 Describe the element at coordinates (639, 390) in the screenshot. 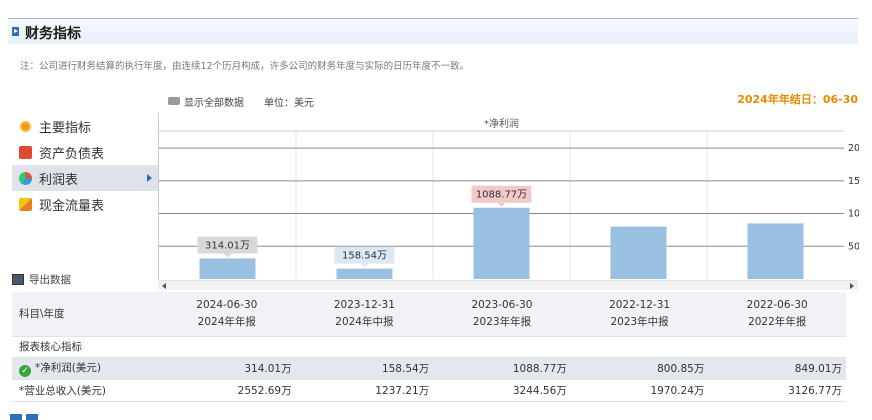

I see `table-cell: 1970.24万` at that location.